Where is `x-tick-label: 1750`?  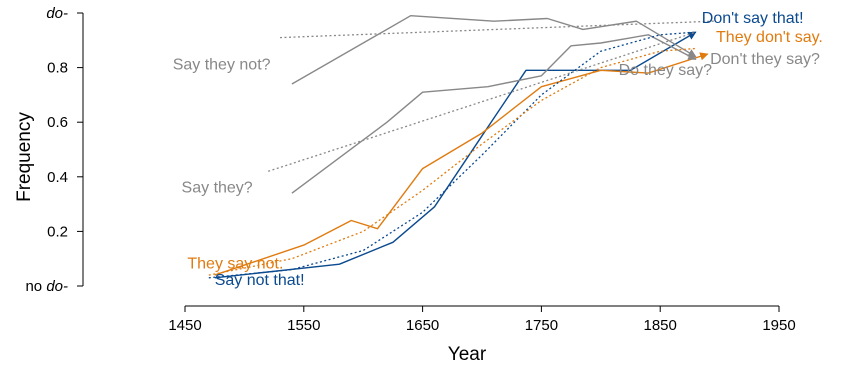 x-tick-label: 1750 is located at coordinates (541, 325).